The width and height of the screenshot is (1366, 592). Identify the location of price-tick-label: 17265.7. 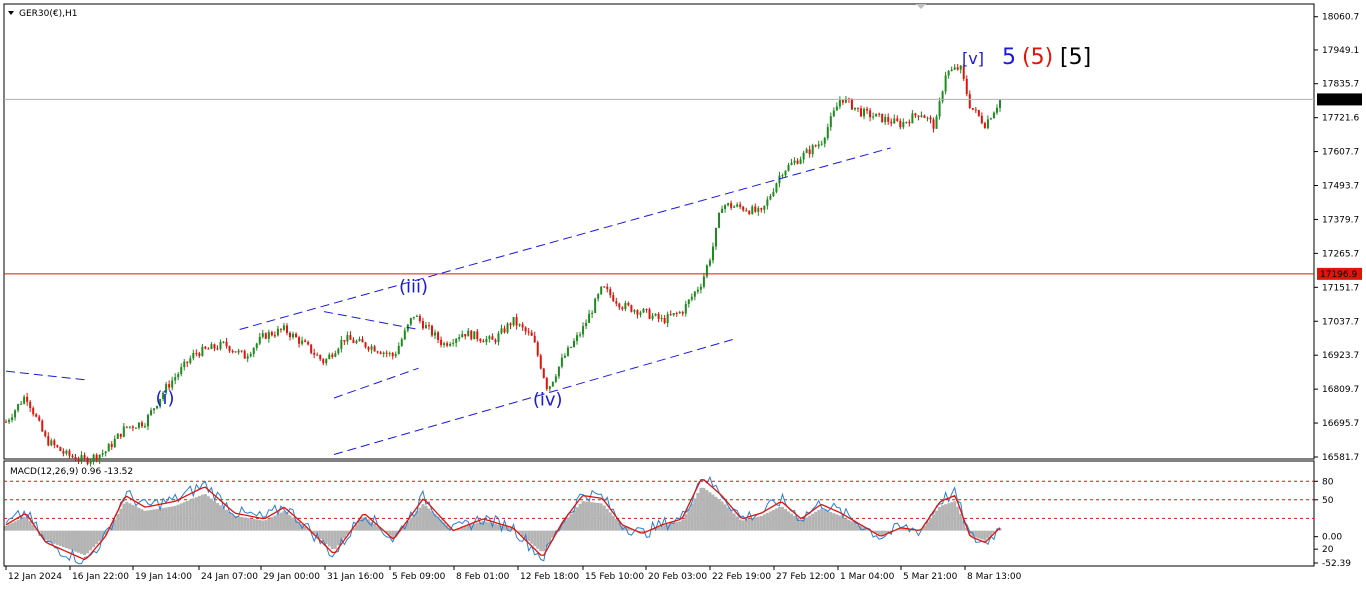
(1340, 254).